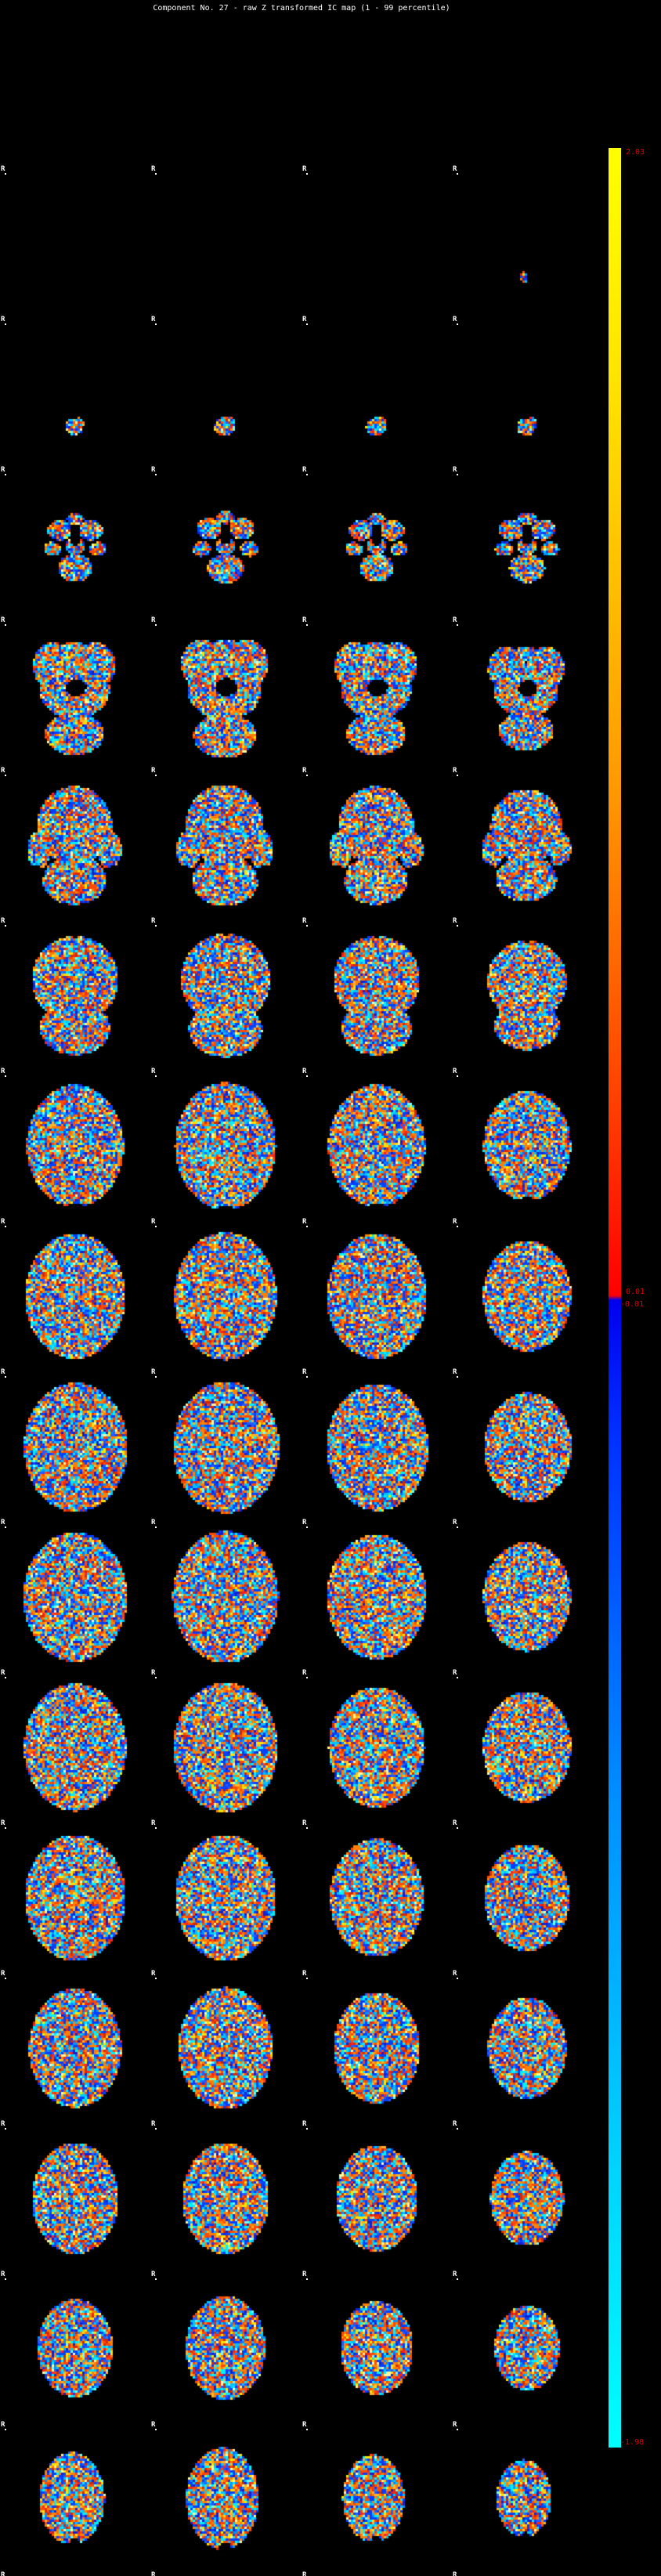  I want to click on colorbar-pos-threshold-label: 0.01, so click(636, 1292).